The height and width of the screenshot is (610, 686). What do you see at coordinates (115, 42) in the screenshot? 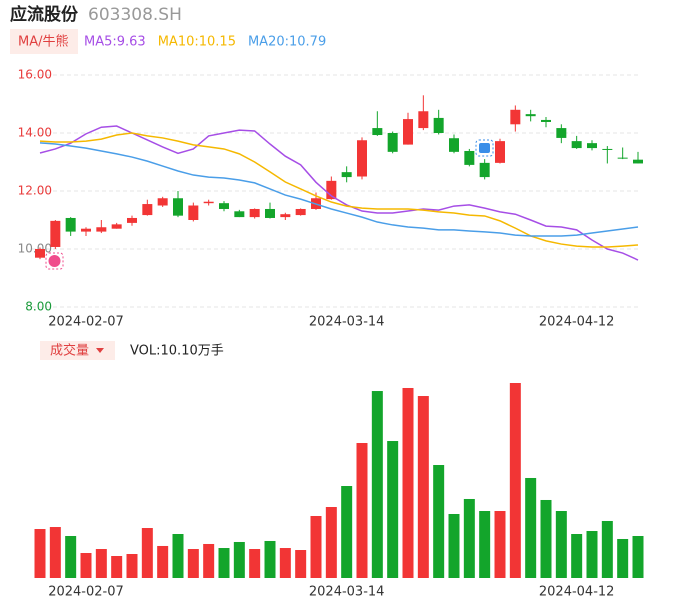
I see `legend-entry: MA5:9.63` at bounding box center [115, 42].